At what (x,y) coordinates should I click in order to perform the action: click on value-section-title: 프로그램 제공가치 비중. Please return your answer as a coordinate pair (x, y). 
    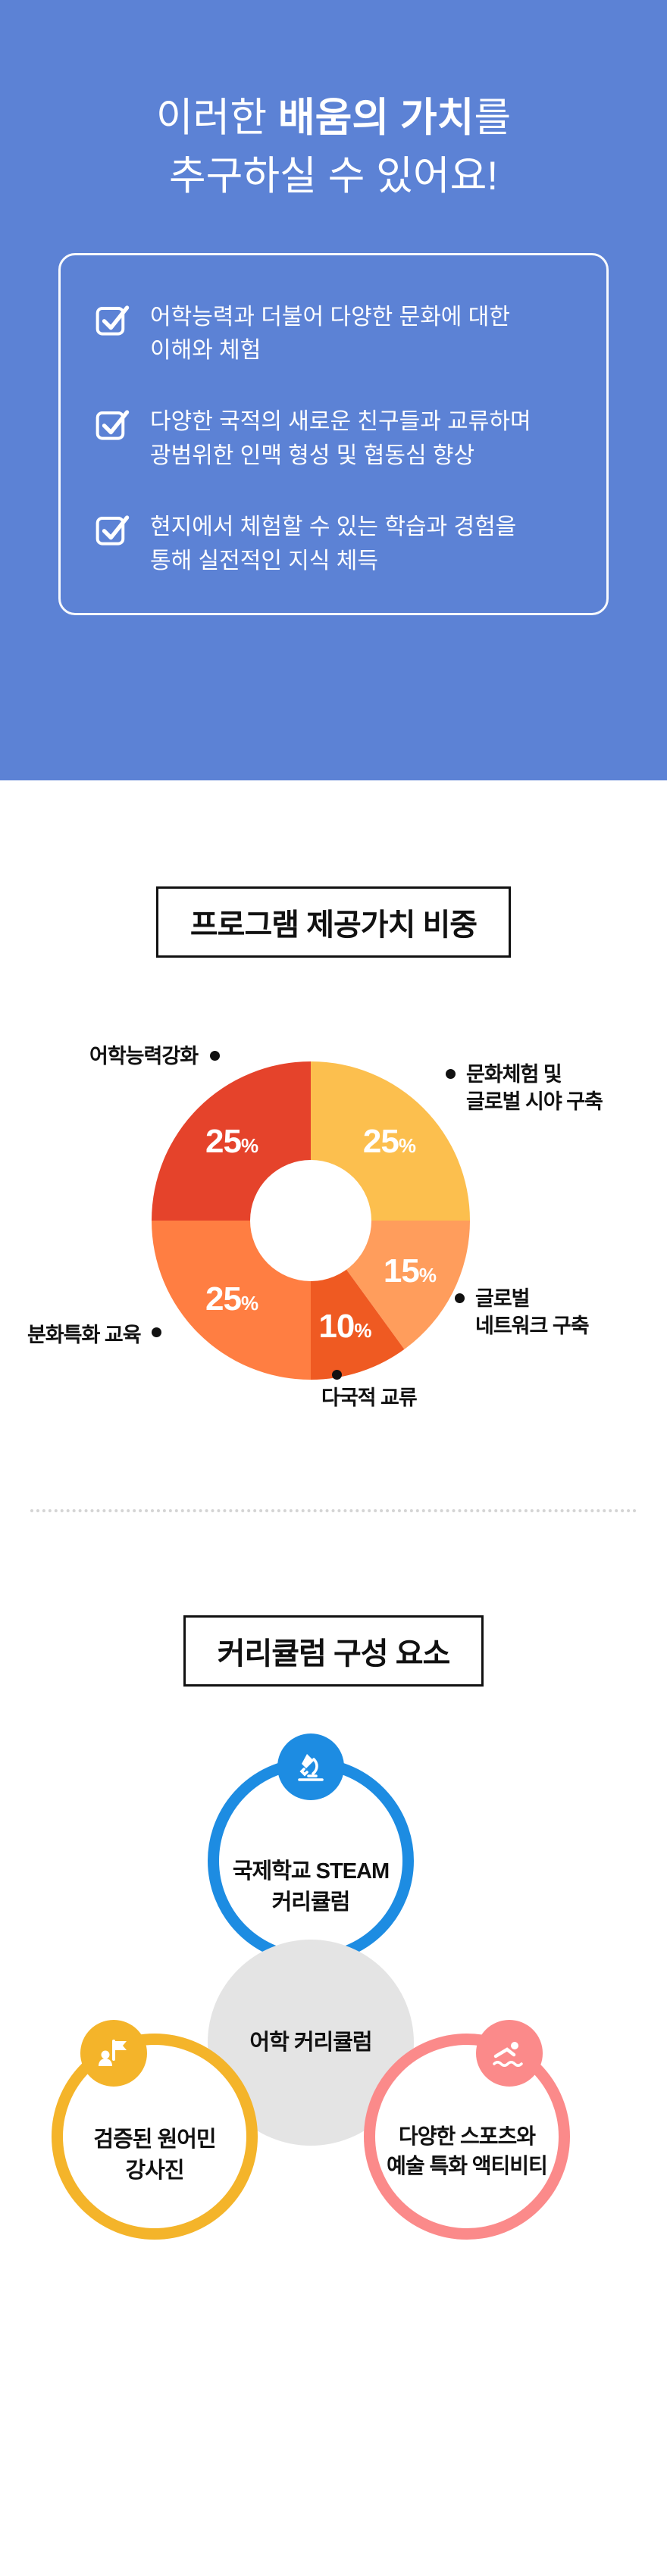
    Looking at the image, I should click on (333, 922).